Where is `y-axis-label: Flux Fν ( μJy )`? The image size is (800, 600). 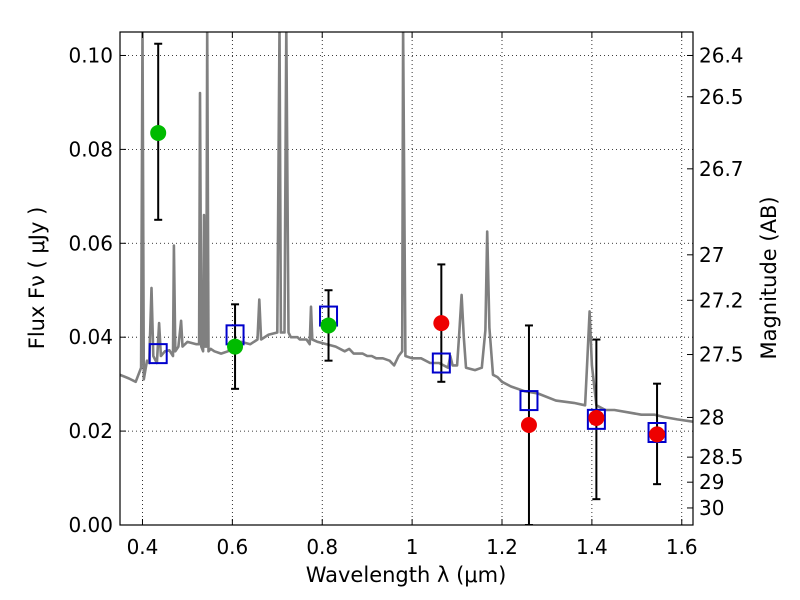
y-axis-label: Flux Fν ( μJy ) is located at coordinates (37, 278).